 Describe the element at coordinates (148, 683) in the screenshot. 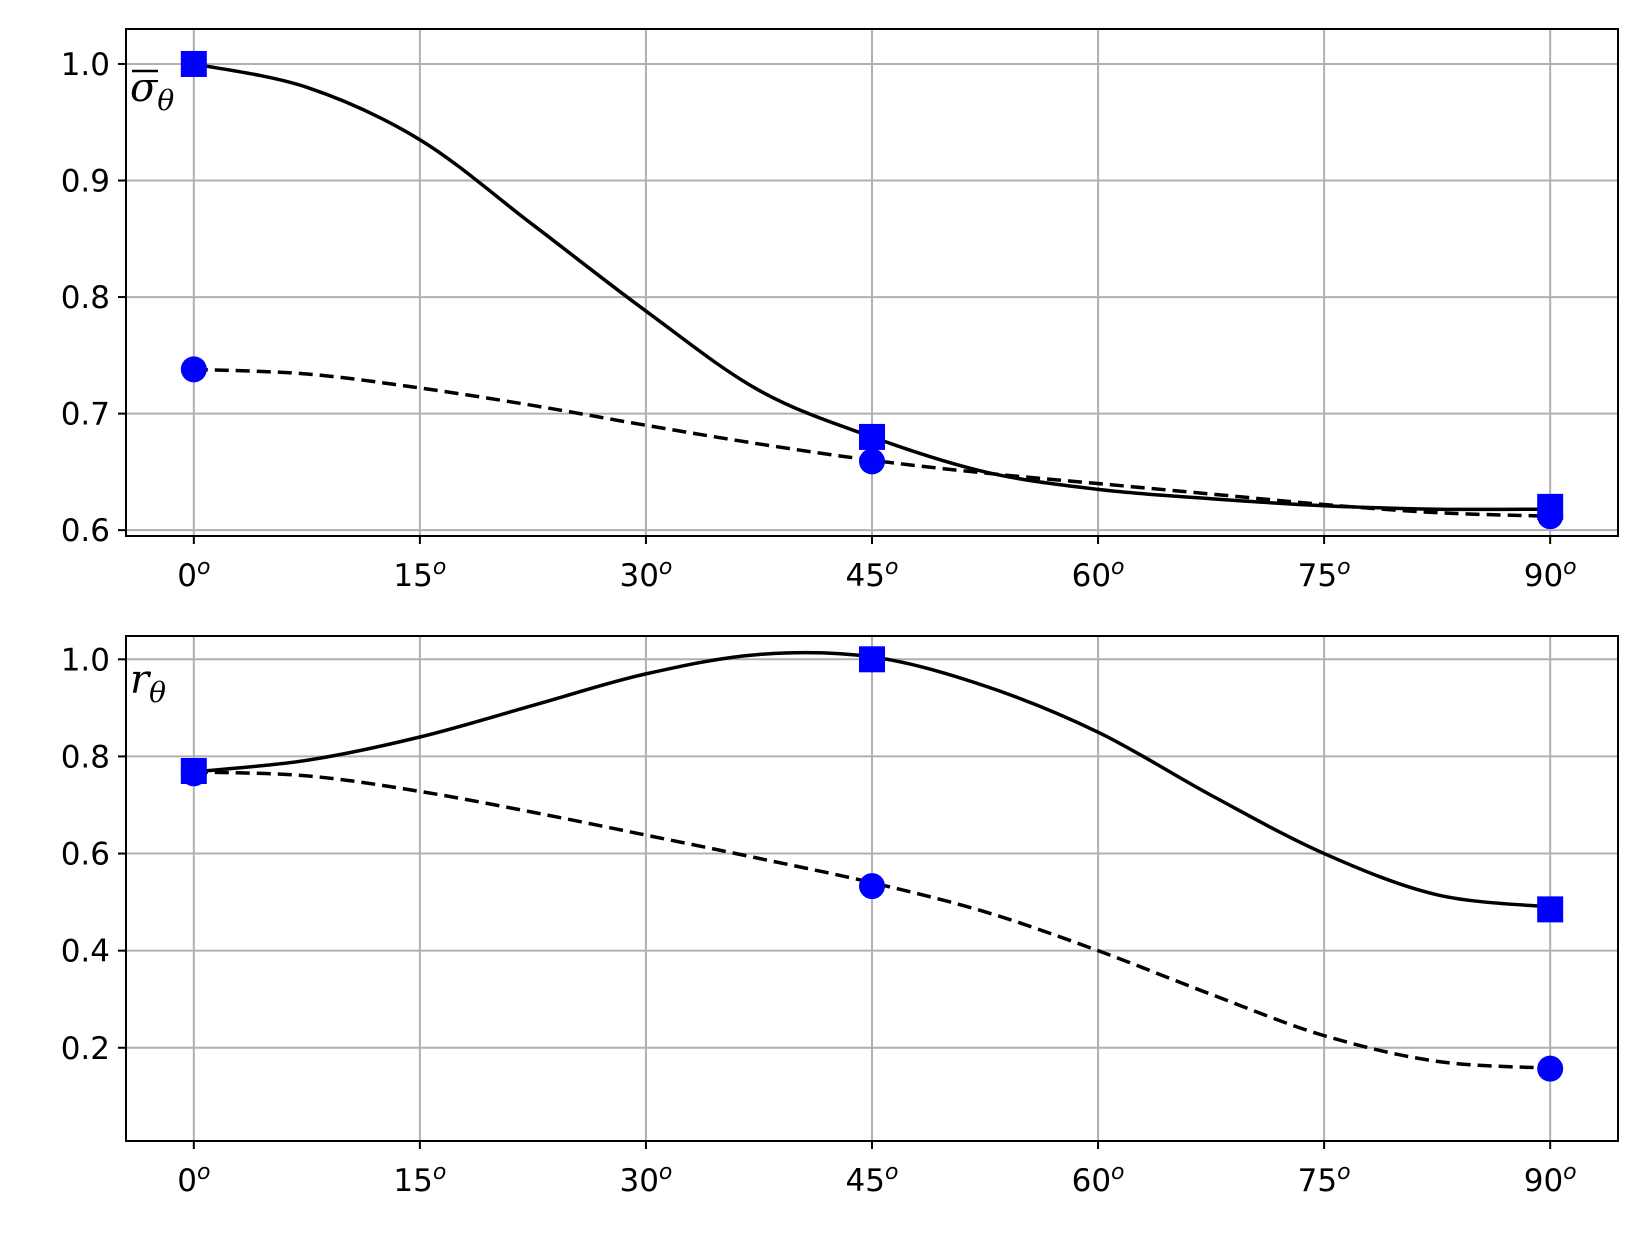

I see `panel-label: rθ` at that location.